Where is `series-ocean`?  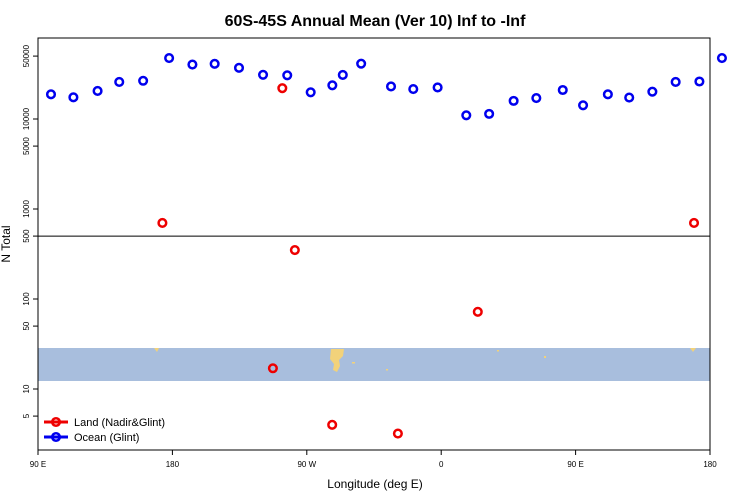 series-ocean is located at coordinates (386, 86).